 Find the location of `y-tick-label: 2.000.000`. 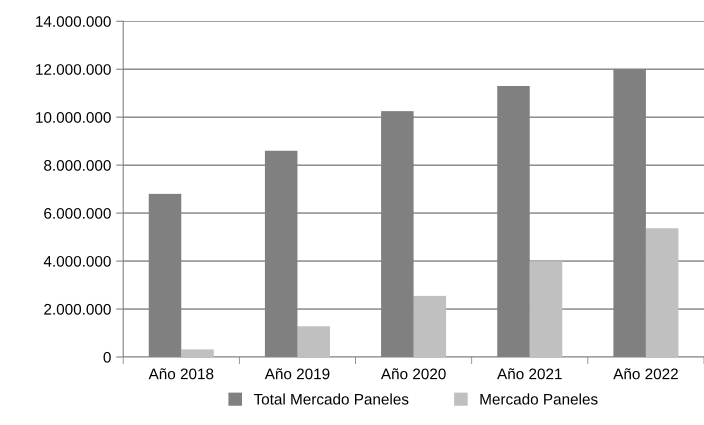

y-tick-label: 2.000.000 is located at coordinates (77, 309).